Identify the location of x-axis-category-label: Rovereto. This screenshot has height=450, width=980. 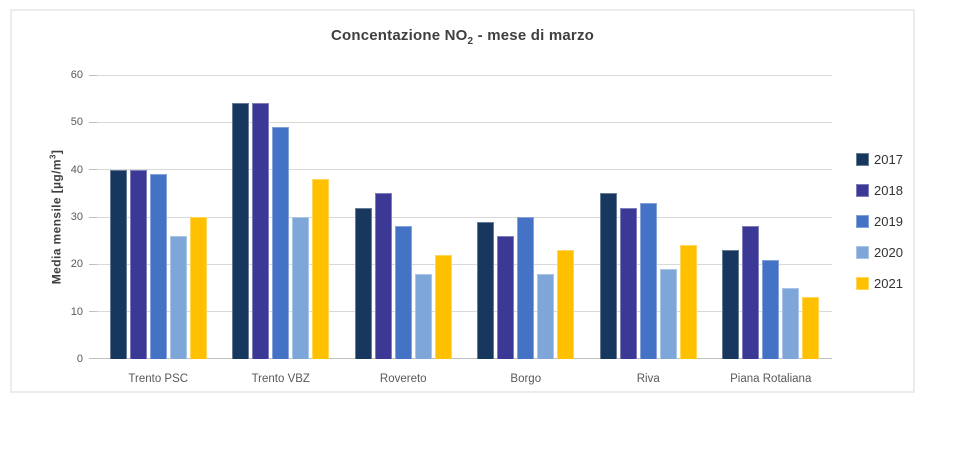
(403, 379).